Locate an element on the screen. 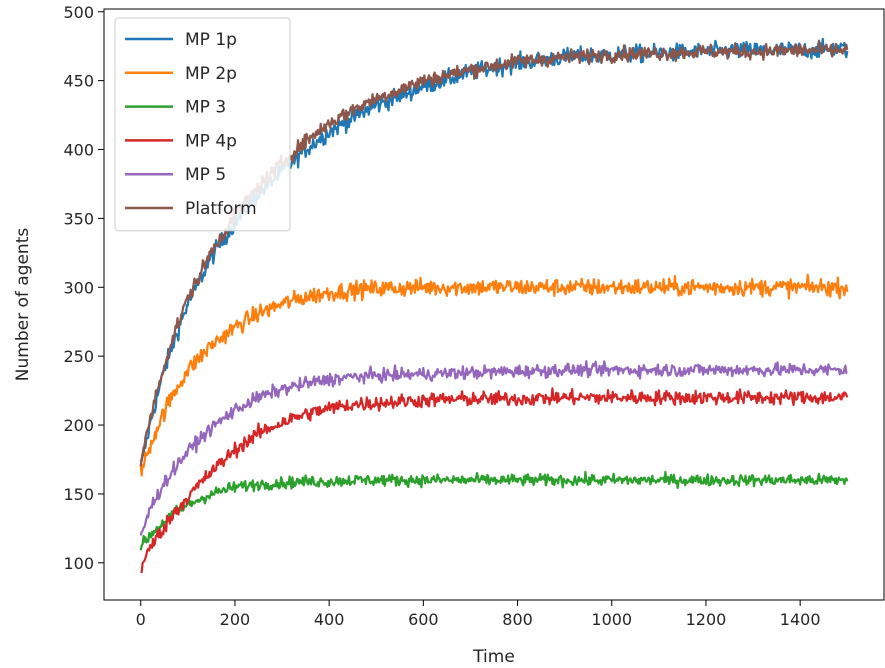  y-tick-label: 100 is located at coordinates (78, 563).